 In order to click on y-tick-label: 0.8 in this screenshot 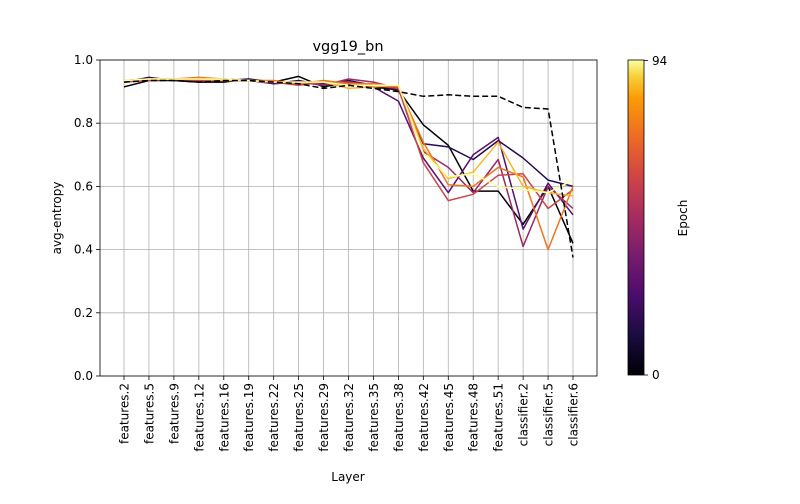, I will do `click(83, 123)`.